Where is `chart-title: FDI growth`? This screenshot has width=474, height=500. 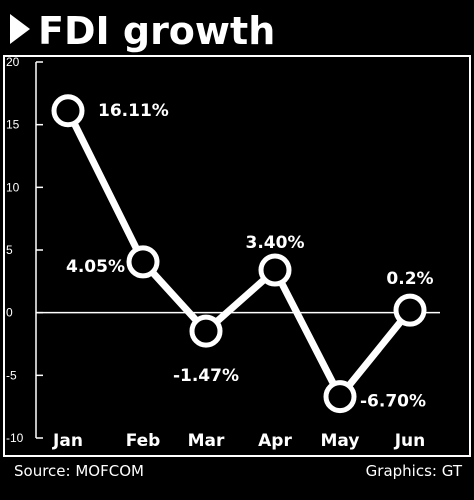 chart-title: FDI growth is located at coordinates (156, 31).